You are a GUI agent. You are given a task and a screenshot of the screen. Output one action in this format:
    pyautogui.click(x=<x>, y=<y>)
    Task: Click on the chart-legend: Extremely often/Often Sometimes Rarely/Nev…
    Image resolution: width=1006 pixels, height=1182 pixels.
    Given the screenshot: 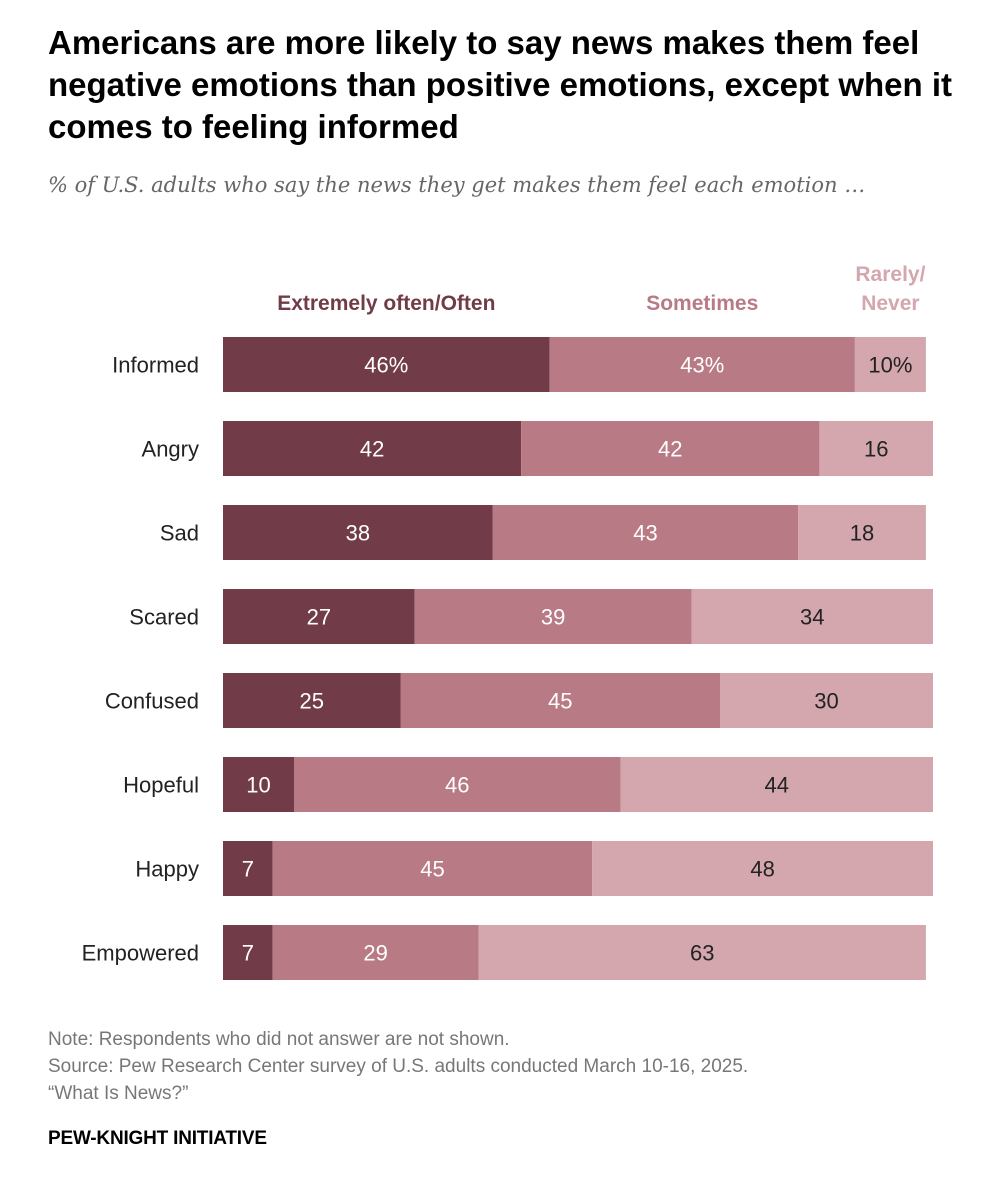 What is the action you would take?
    pyautogui.click(x=601, y=289)
    